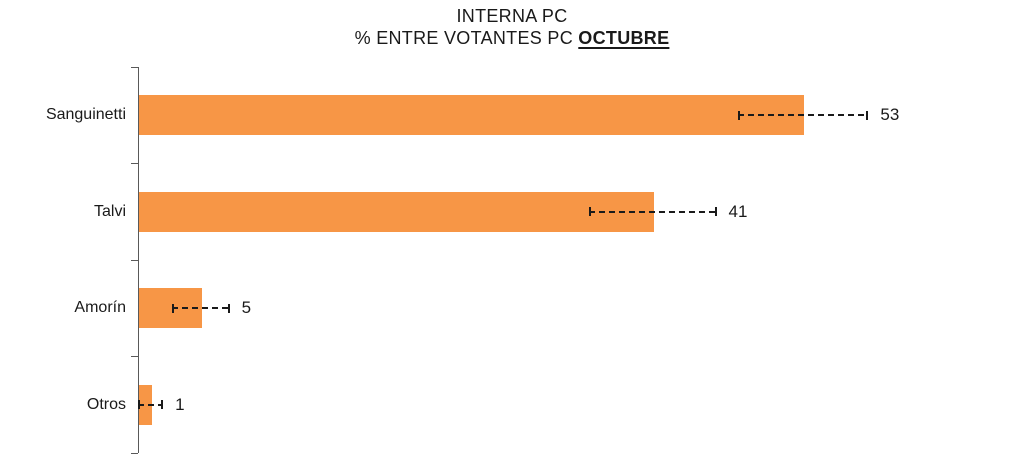 This screenshot has width=1024, height=469. Describe the element at coordinates (100, 308) in the screenshot. I see `category-label-amorin: Amorín` at that location.